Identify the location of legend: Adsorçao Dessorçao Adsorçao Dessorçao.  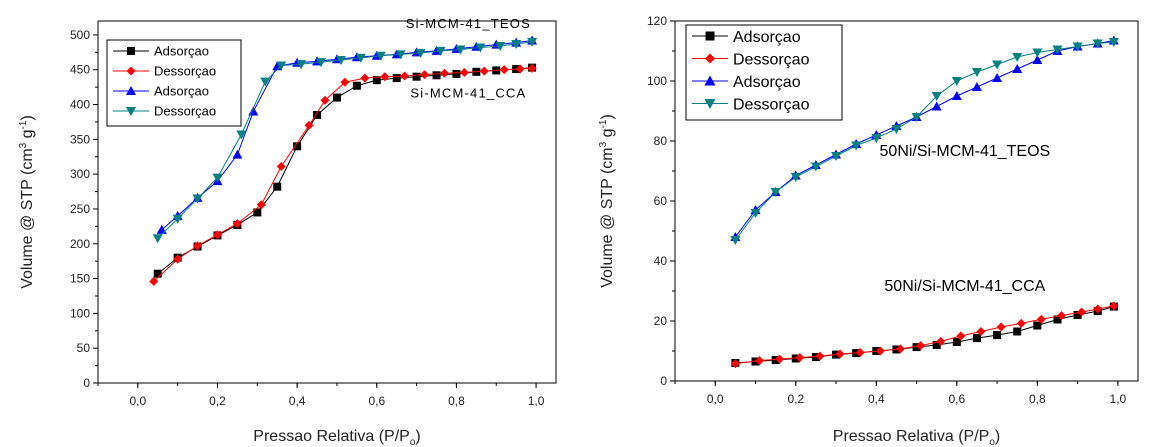
(764, 72).